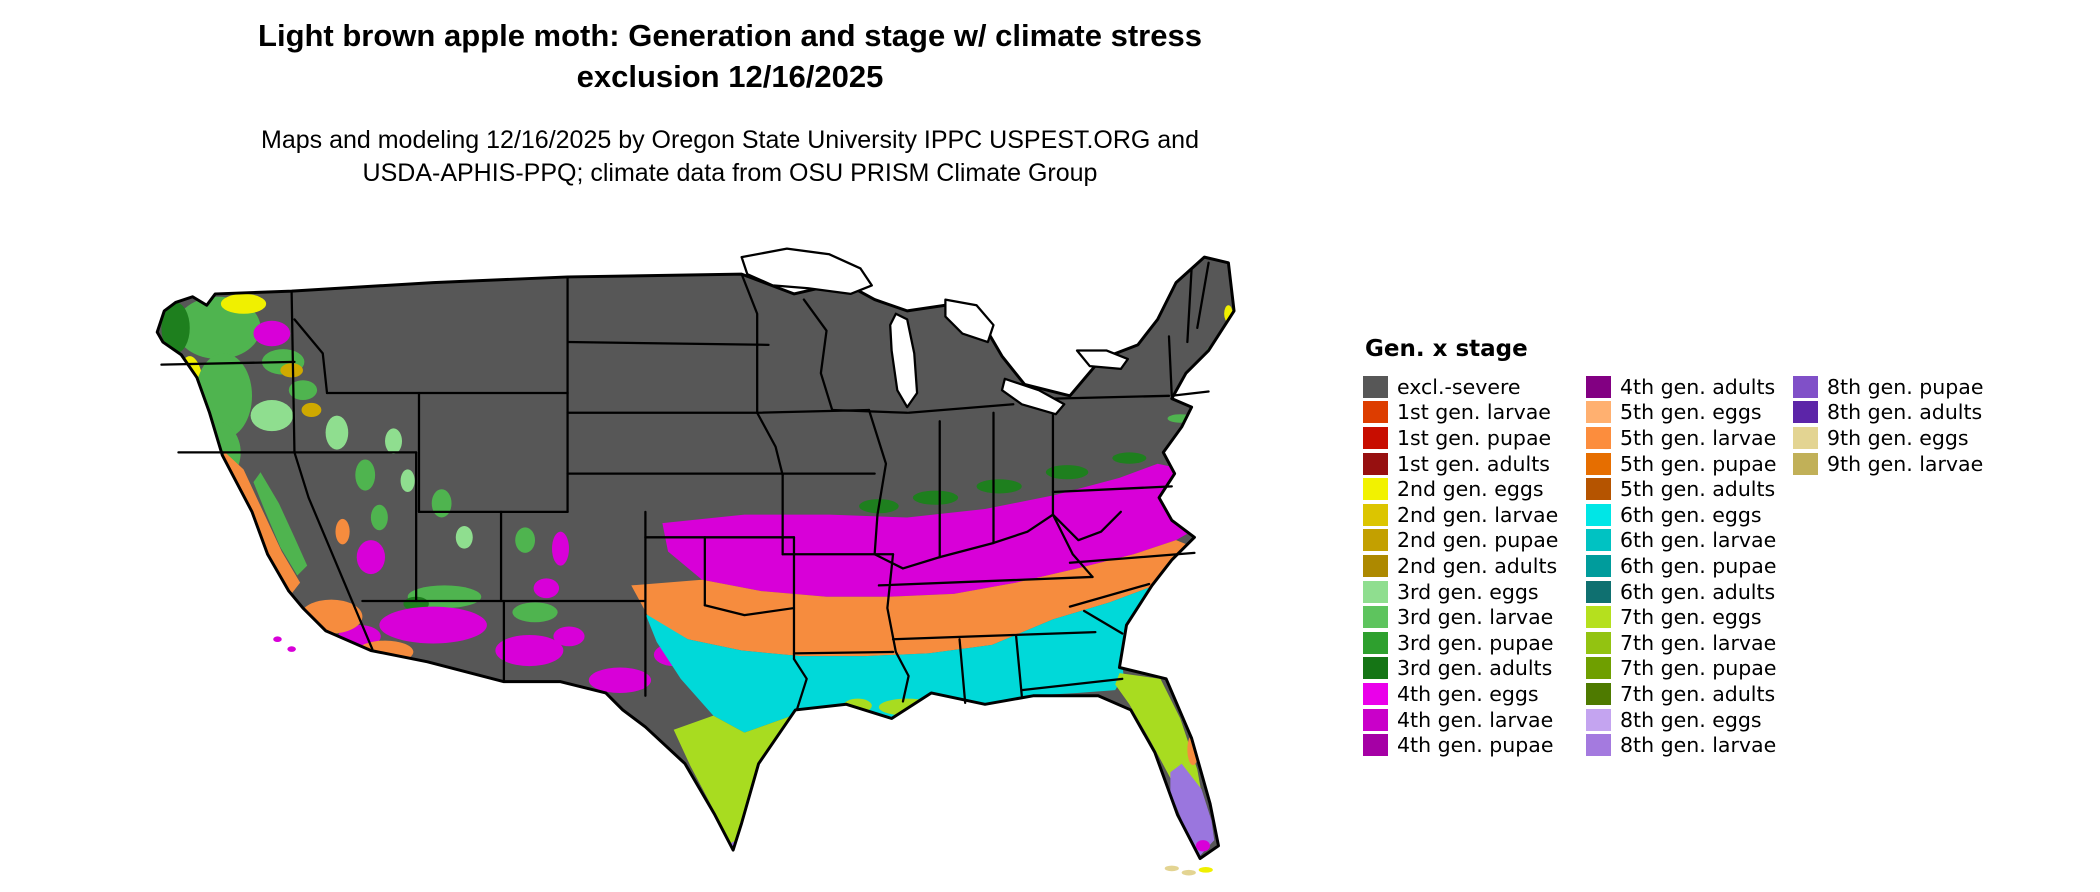  I want to click on legend-item: 6th gen. pupae, so click(1689, 566).